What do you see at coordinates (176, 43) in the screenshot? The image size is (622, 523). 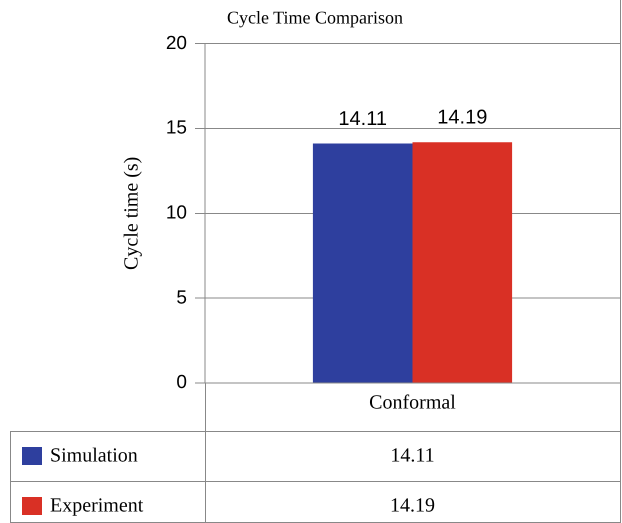 I see `y-tick-label: 20` at bounding box center [176, 43].